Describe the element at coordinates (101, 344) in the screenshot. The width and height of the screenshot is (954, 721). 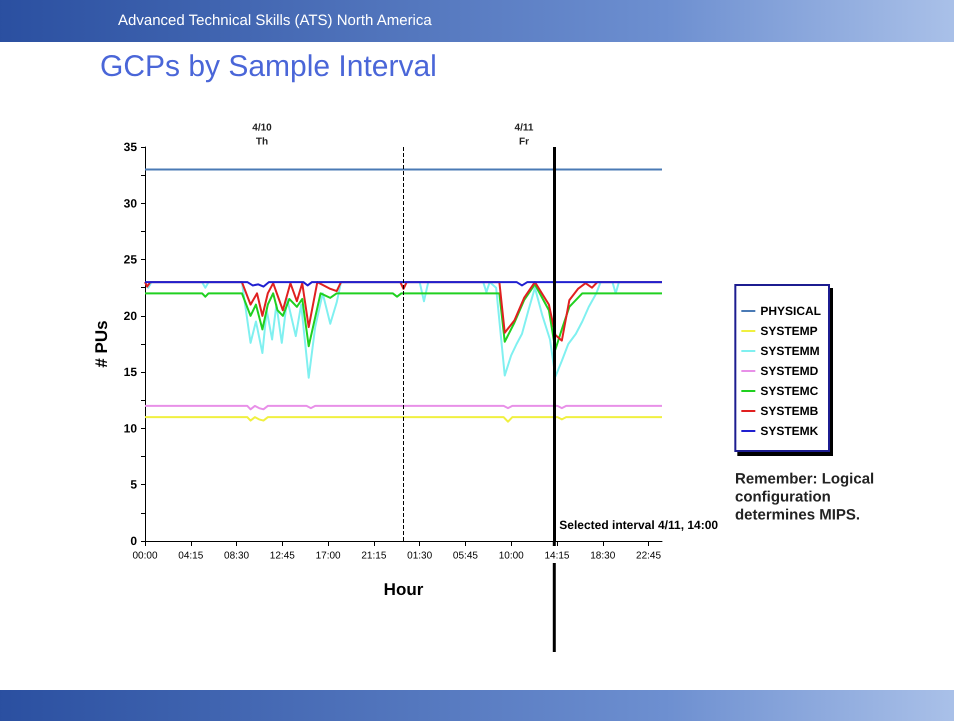
I see `y-axis-title: # PUs` at that location.